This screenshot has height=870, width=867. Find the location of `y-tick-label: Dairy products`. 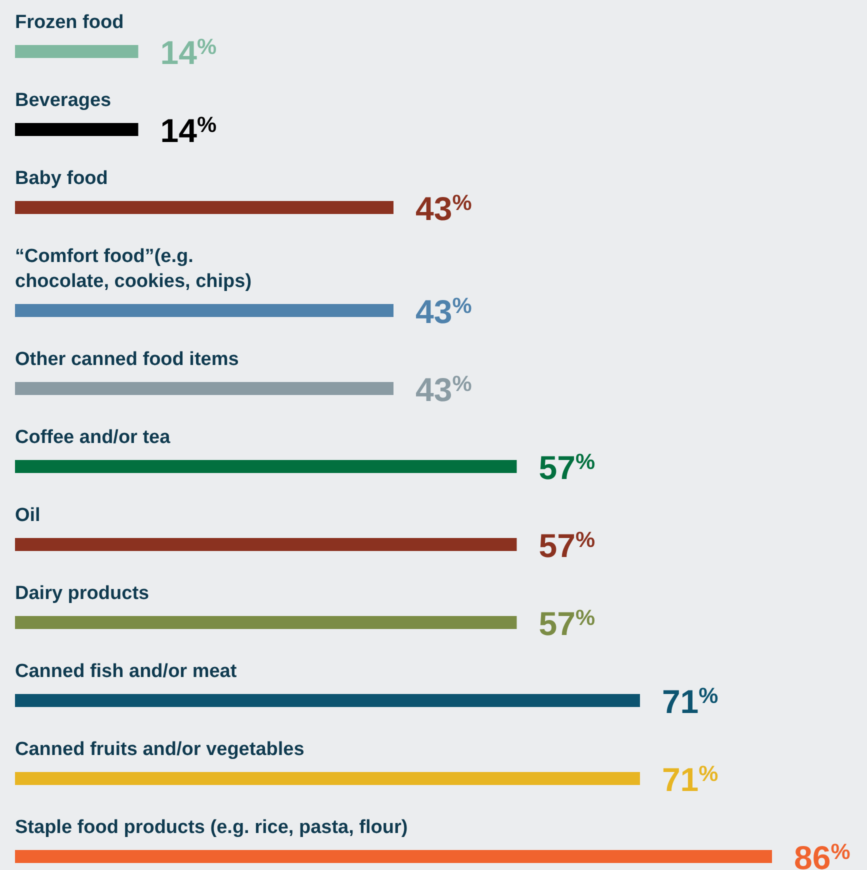

y-tick-label: Dairy products is located at coordinates (82, 593).